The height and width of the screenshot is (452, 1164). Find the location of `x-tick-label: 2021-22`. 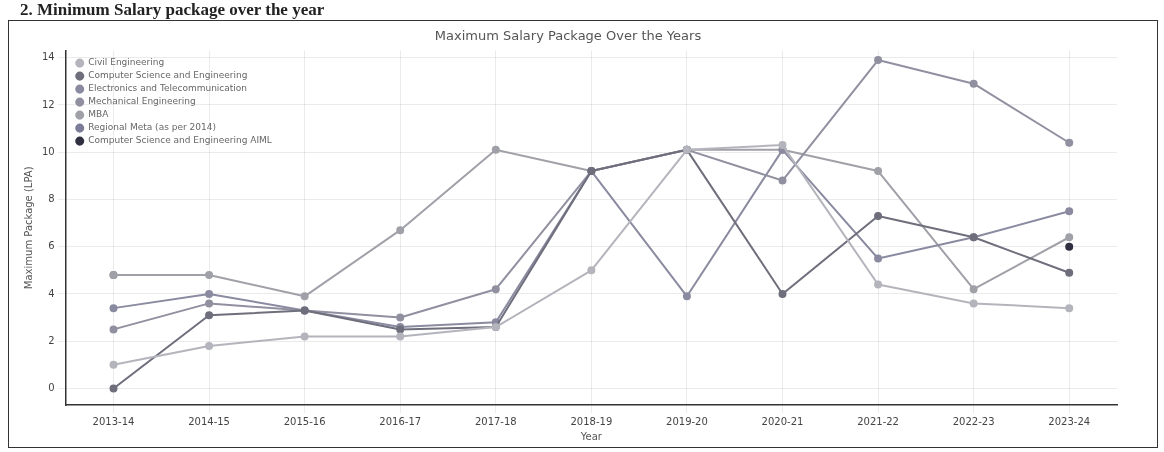

x-tick-label: 2021-22 is located at coordinates (878, 421).